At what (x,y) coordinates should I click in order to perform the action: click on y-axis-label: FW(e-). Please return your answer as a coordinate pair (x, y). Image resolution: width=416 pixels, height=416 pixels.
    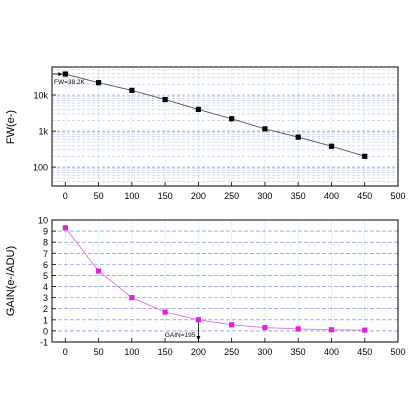
    Looking at the image, I should click on (11, 127).